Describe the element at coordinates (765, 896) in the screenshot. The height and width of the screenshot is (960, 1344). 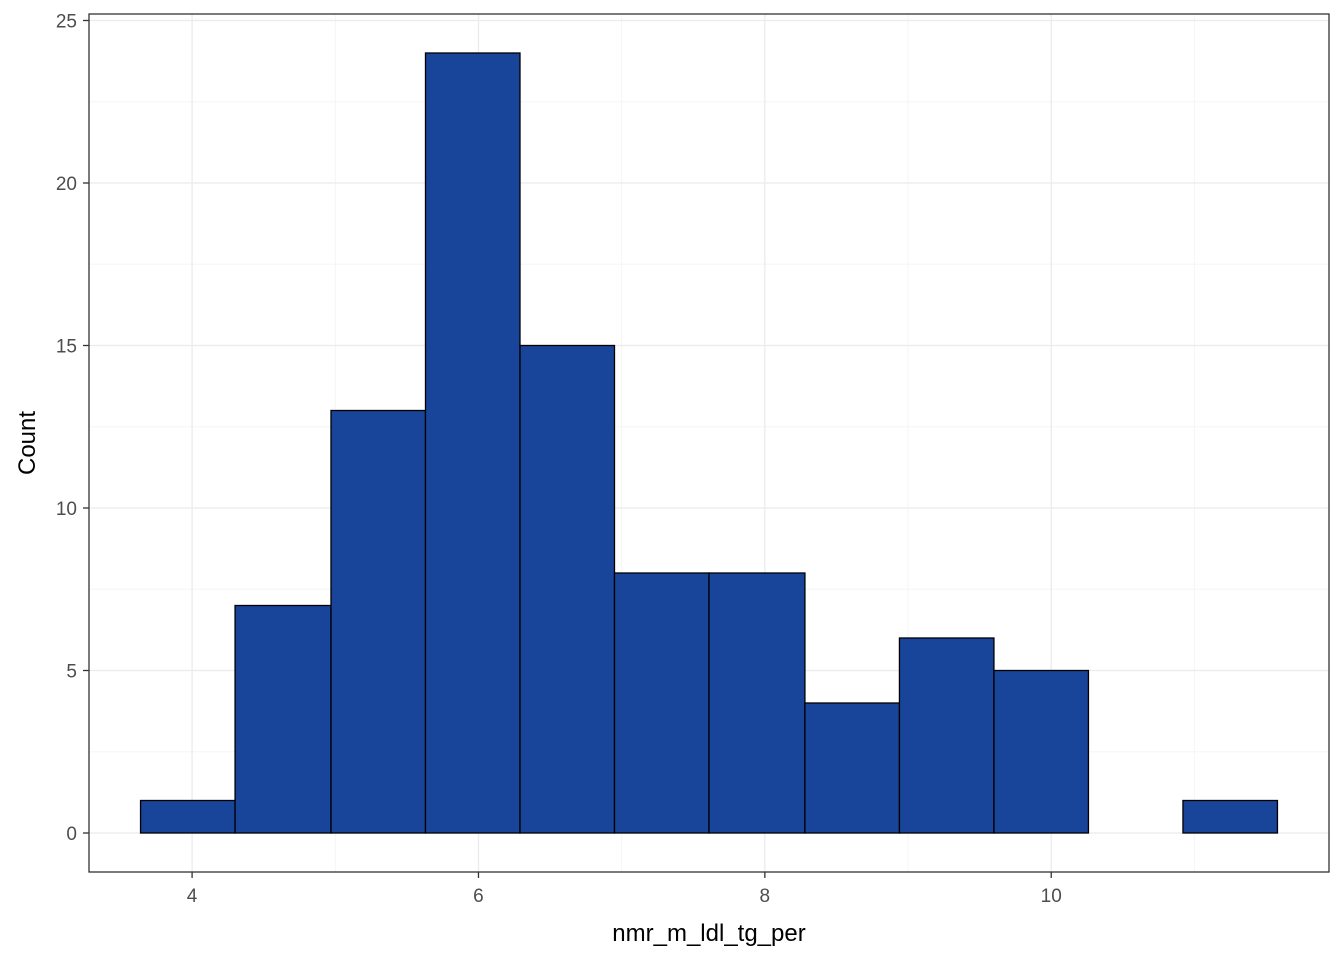
I see `x-tick-label: 8` at that location.